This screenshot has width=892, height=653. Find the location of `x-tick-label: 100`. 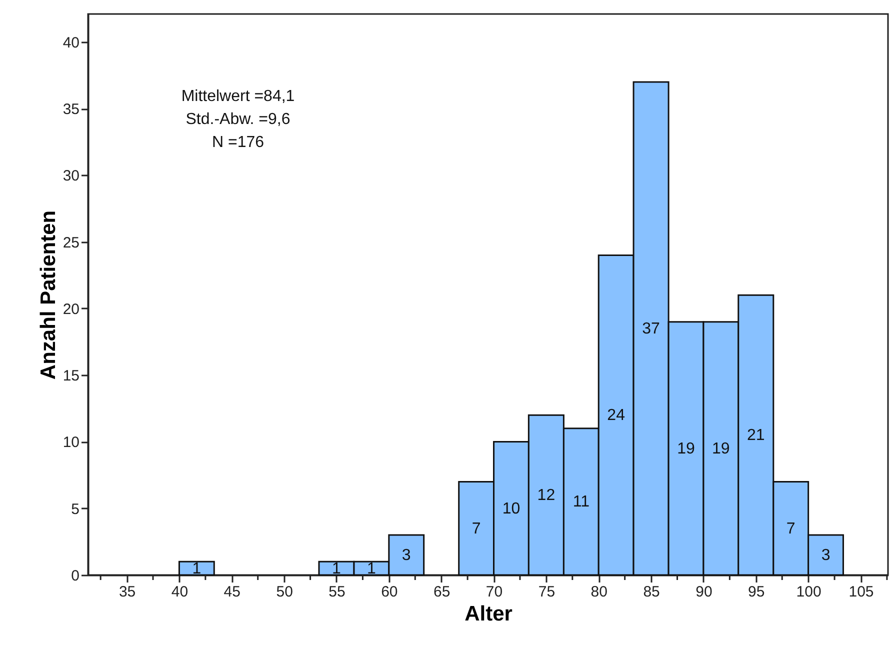

x-tick-label: 100 is located at coordinates (809, 592).